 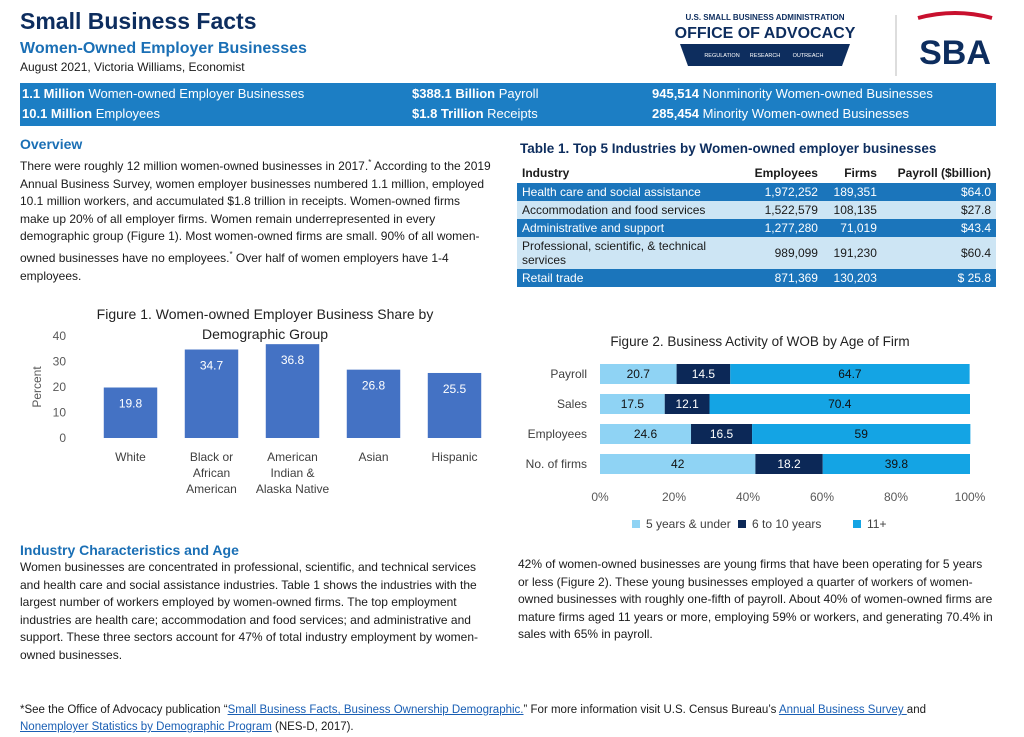 I want to click on data-label: 59, so click(x=862, y=434).